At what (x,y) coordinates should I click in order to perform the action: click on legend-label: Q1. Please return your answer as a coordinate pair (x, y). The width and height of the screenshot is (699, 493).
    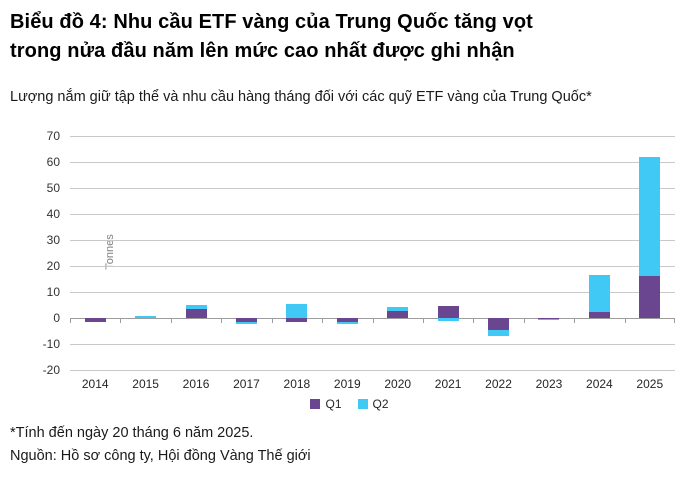
    Looking at the image, I should click on (333, 404).